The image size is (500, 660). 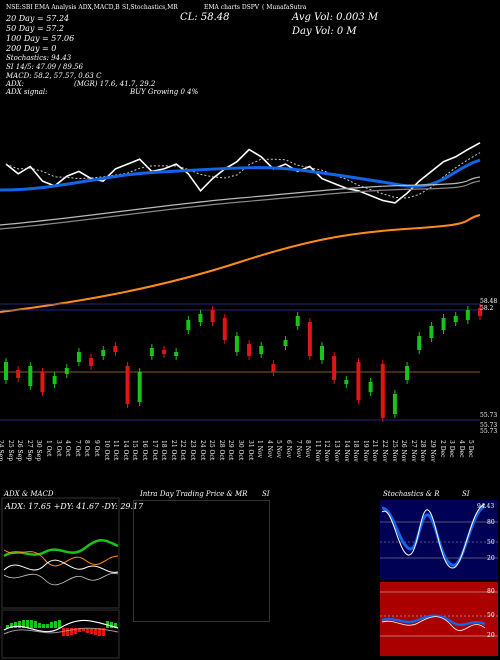 I want to click on date-tick-label: 8 Oct, so click(x=87, y=448).